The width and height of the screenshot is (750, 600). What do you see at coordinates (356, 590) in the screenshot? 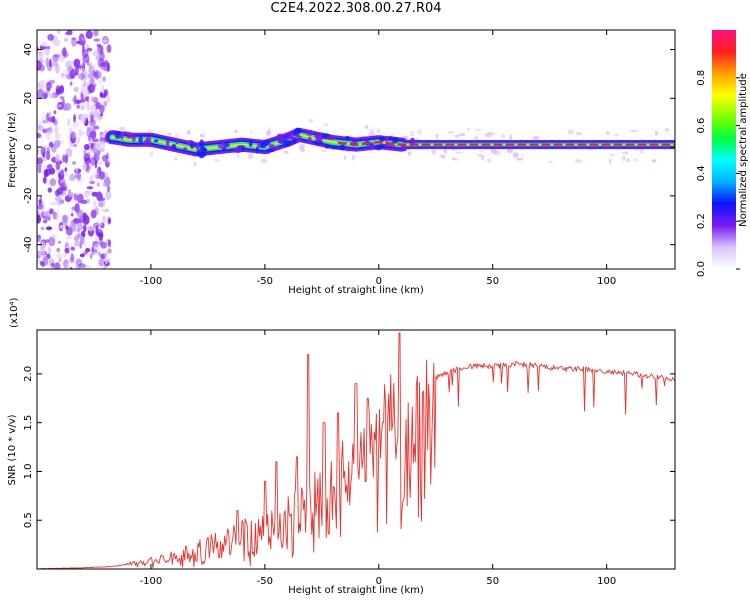
I see `snr-x-axis-label: Height of straight line (km)` at bounding box center [356, 590].